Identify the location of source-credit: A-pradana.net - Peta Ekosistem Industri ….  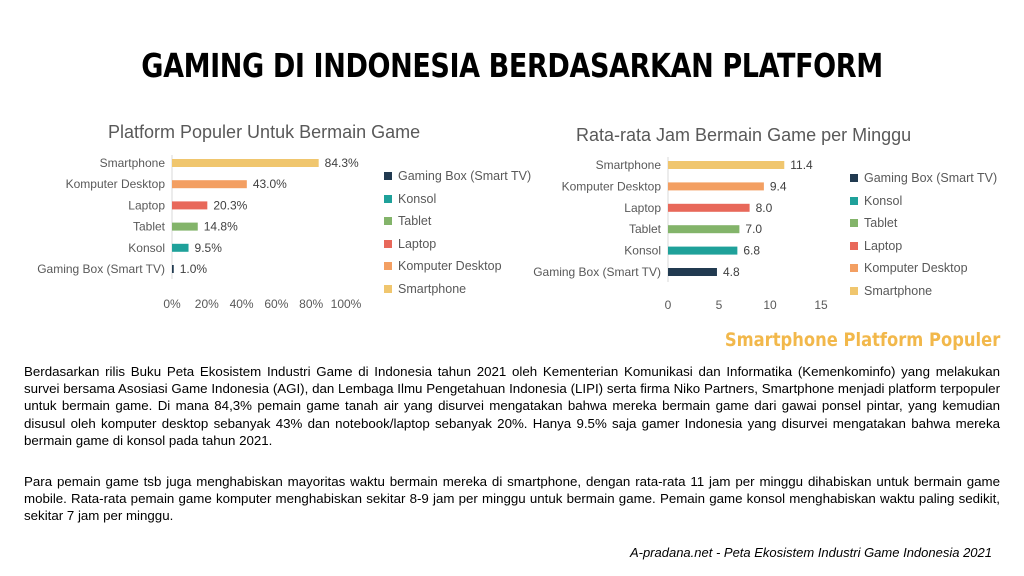
(810, 552).